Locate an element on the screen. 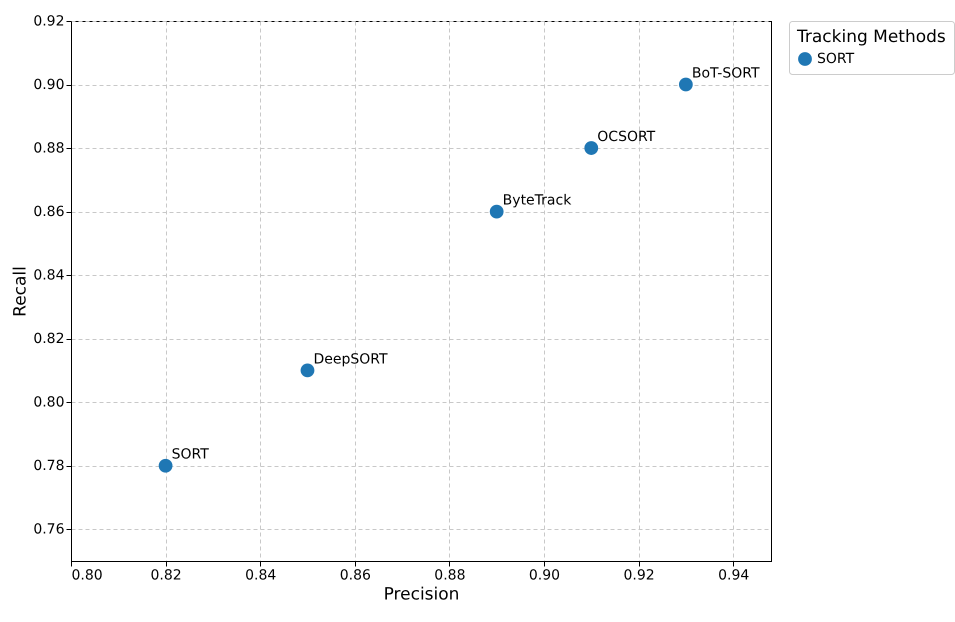 The height and width of the screenshot is (622, 955). y-tick-label: 0.80 is located at coordinates (48, 402).